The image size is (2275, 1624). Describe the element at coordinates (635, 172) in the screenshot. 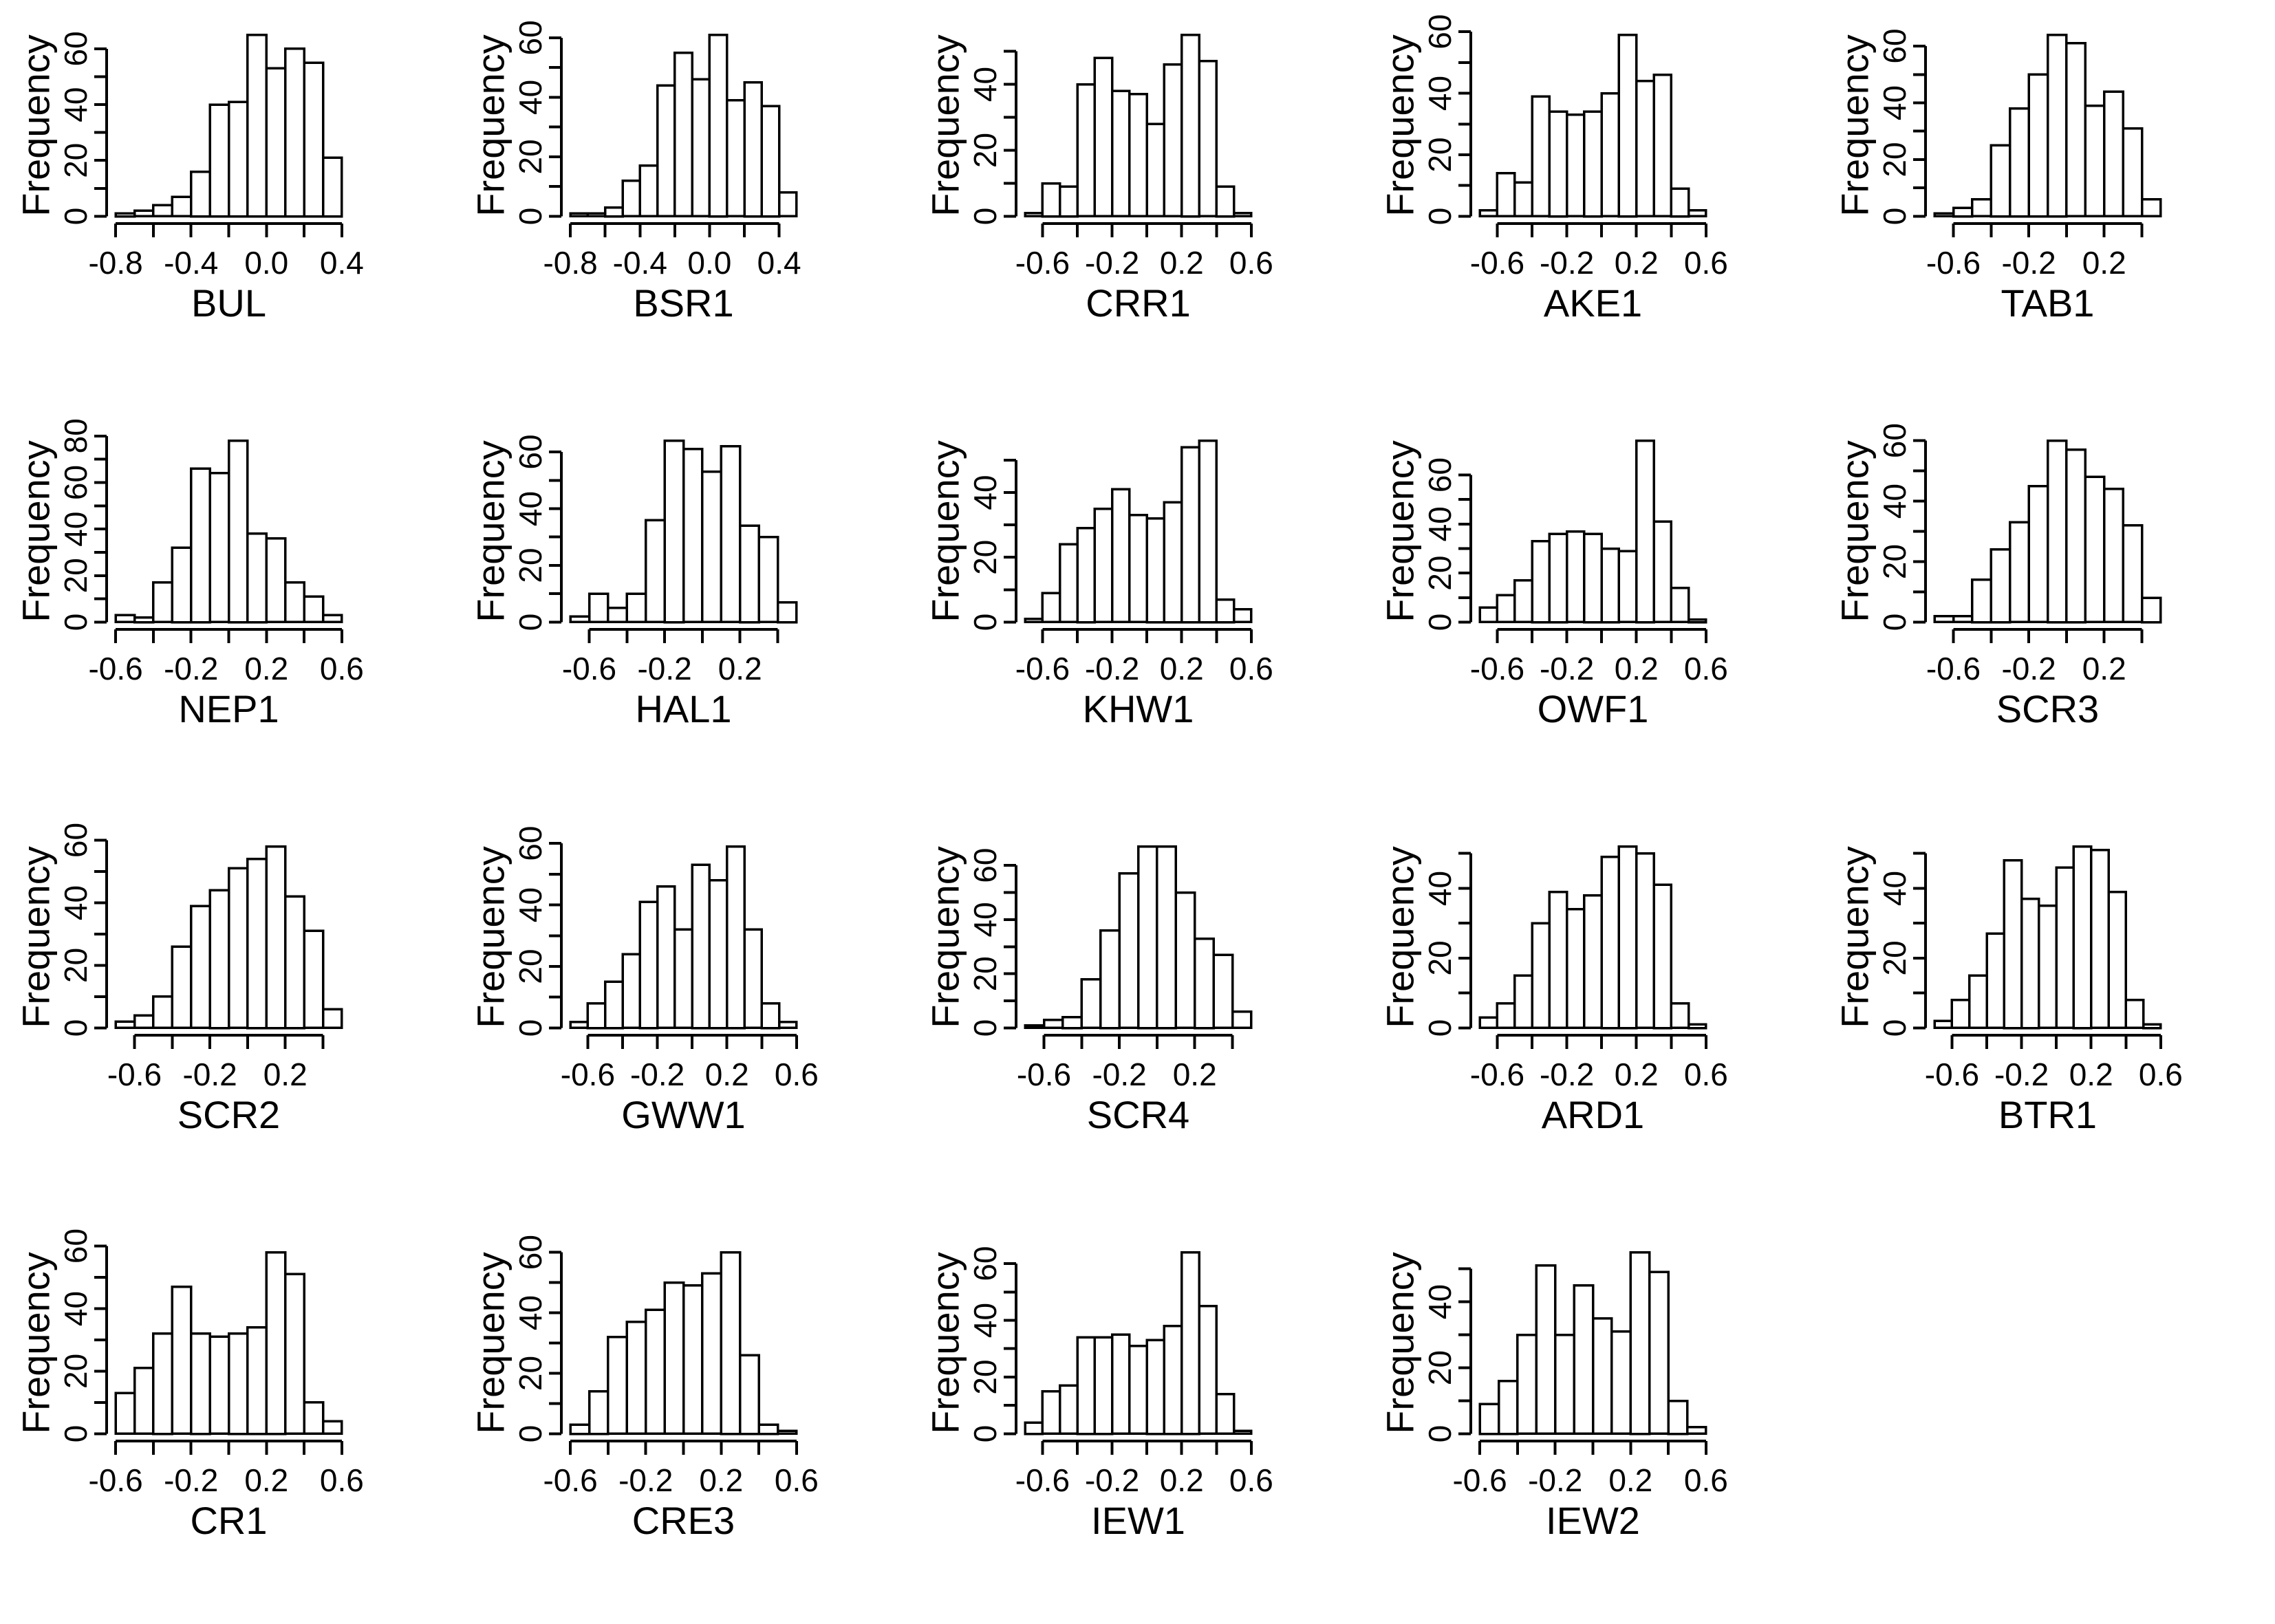

I see `histogram-BSR1: 0 20 40 60 -0.8 -0.4 0.0 0.4 Frequency BSR1` at that location.